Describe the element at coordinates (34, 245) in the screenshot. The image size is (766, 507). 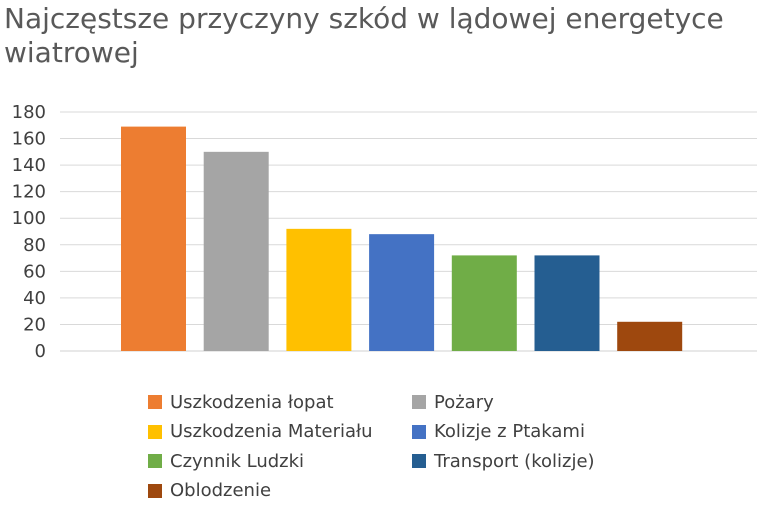
I see `y-tick-label: 80` at that location.